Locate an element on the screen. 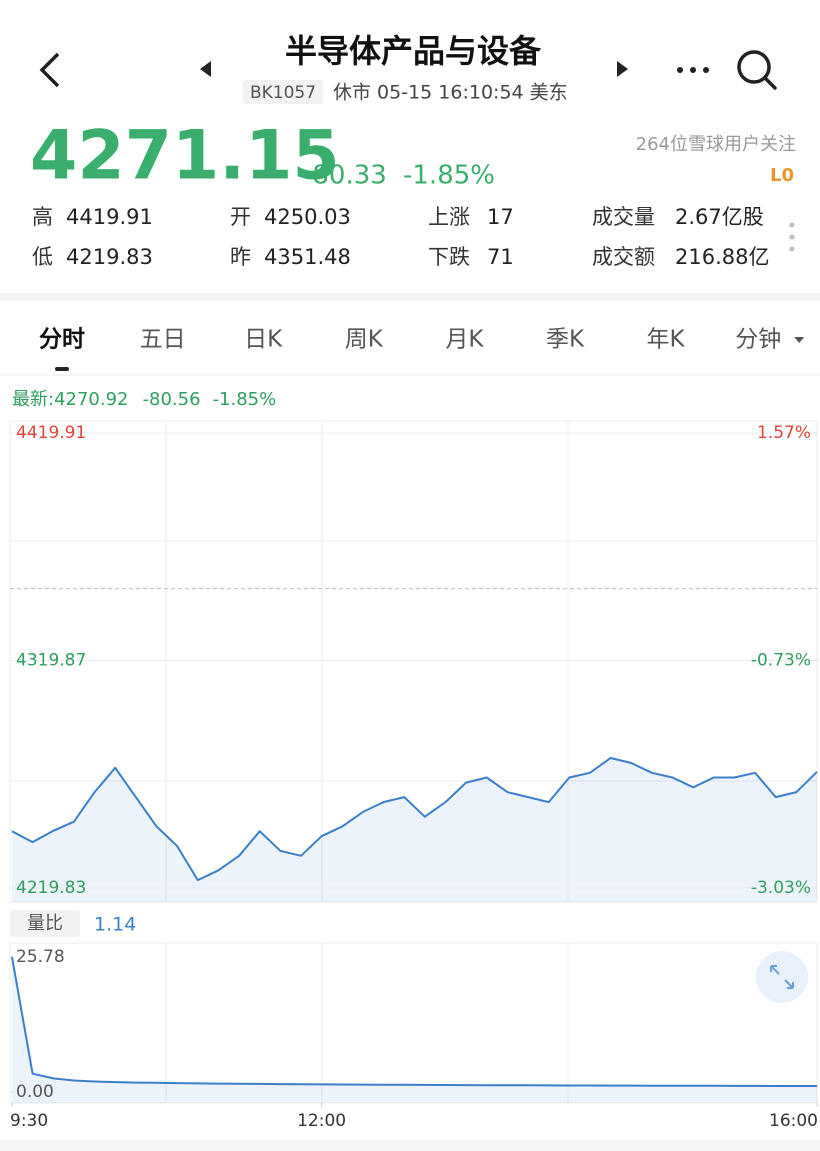 The height and width of the screenshot is (1151, 820). tab: 五日 is located at coordinates (163, 340).